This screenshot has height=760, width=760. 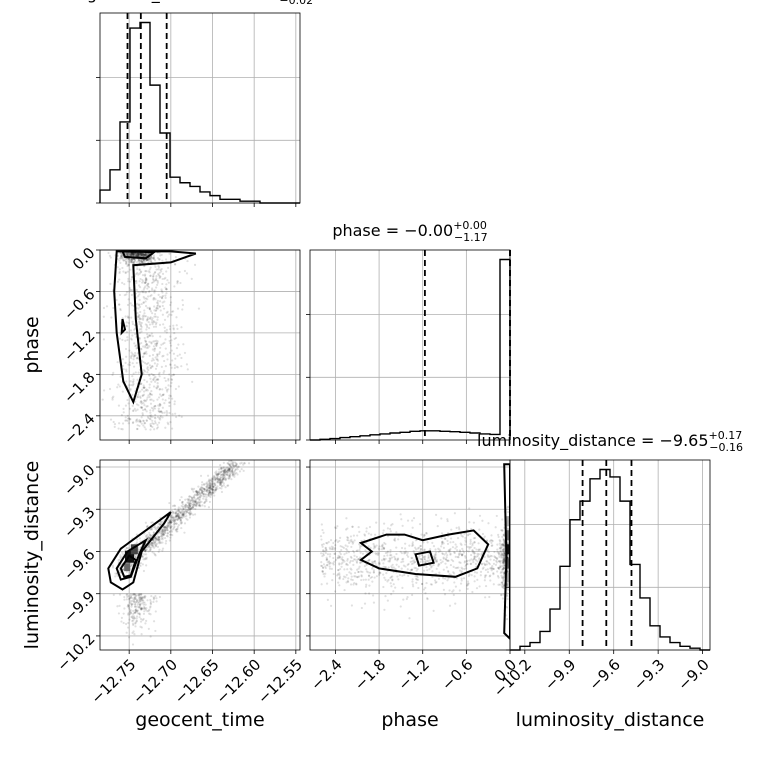 What do you see at coordinates (79, 480) in the screenshot?
I see `y-tick-label: −9.0` at bounding box center [79, 480].